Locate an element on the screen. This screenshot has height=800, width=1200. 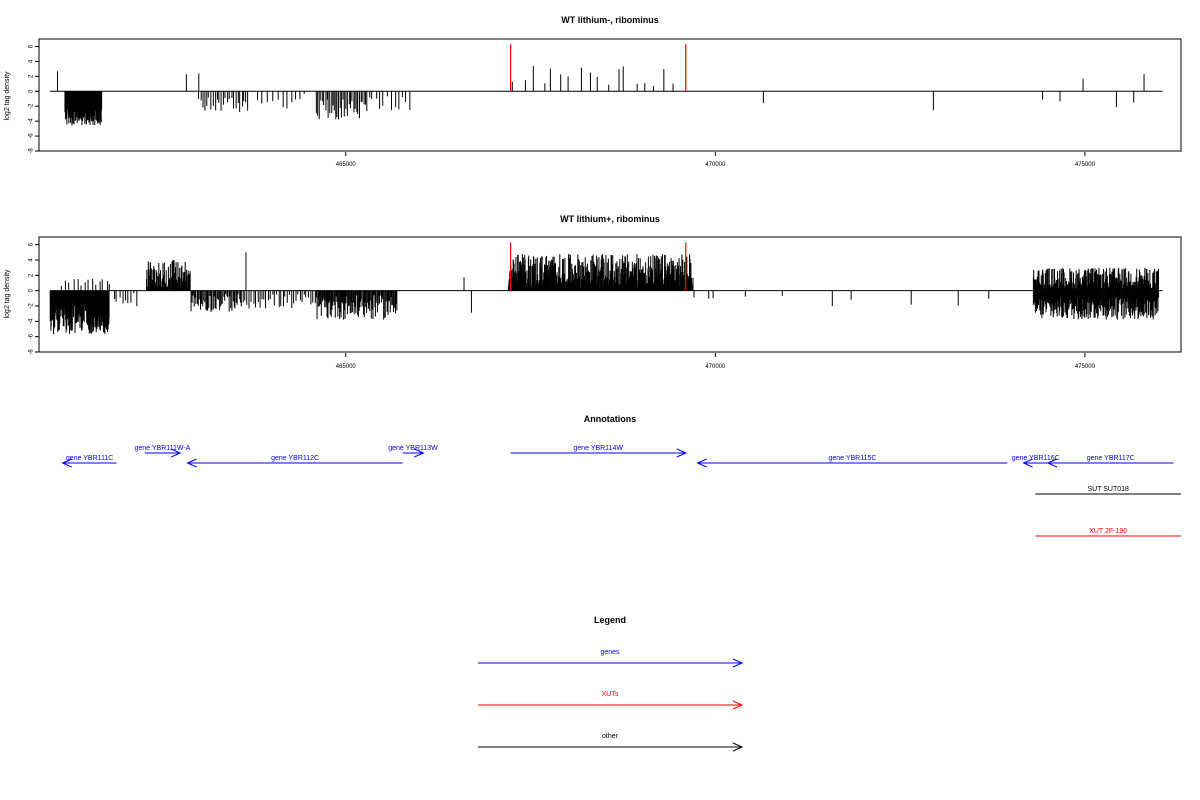
feature-label: gene YBR115C is located at coordinates (852, 458).